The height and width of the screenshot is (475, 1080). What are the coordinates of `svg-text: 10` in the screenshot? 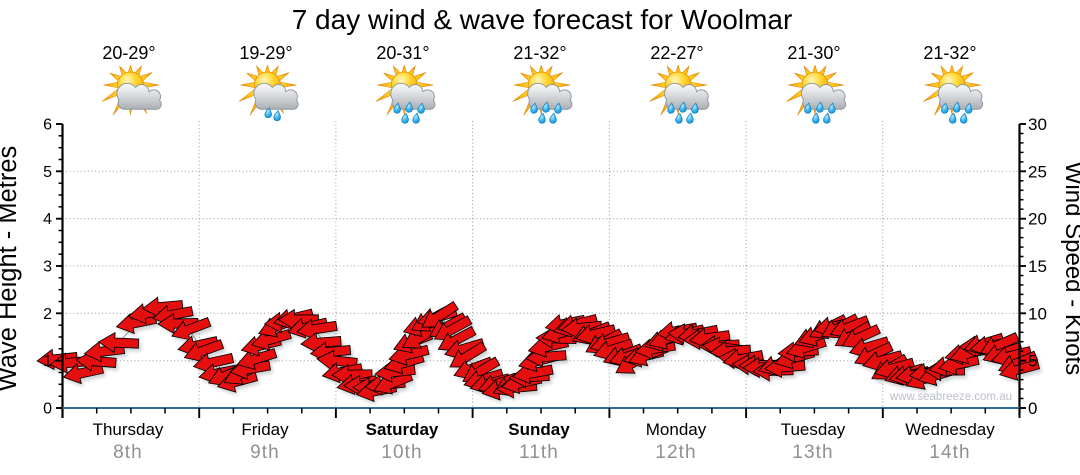 It's located at (1037, 313).